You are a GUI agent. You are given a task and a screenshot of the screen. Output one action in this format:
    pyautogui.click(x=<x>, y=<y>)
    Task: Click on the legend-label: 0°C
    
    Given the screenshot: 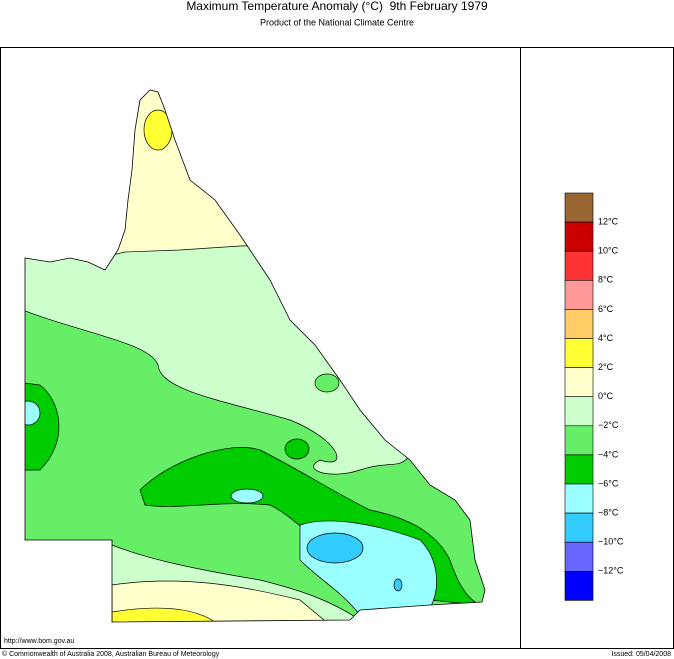 What is the action you would take?
    pyautogui.click(x=606, y=396)
    